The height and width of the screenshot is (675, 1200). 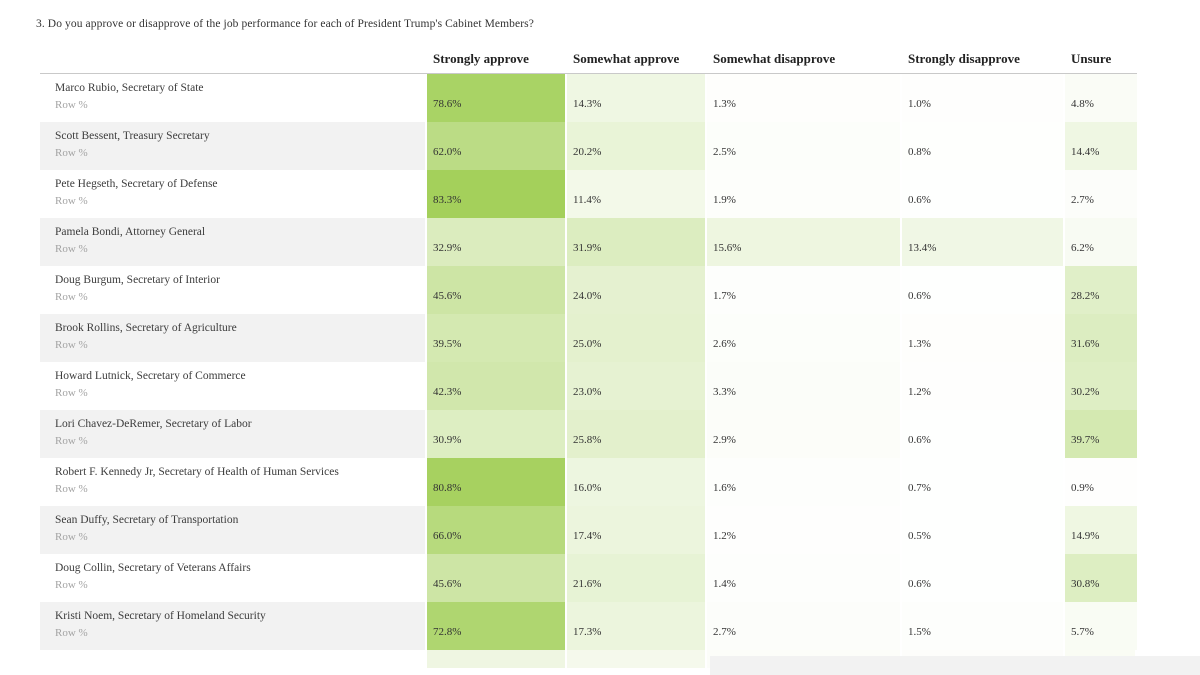 I want to click on value-cell: 1.7%, so click(x=804, y=290).